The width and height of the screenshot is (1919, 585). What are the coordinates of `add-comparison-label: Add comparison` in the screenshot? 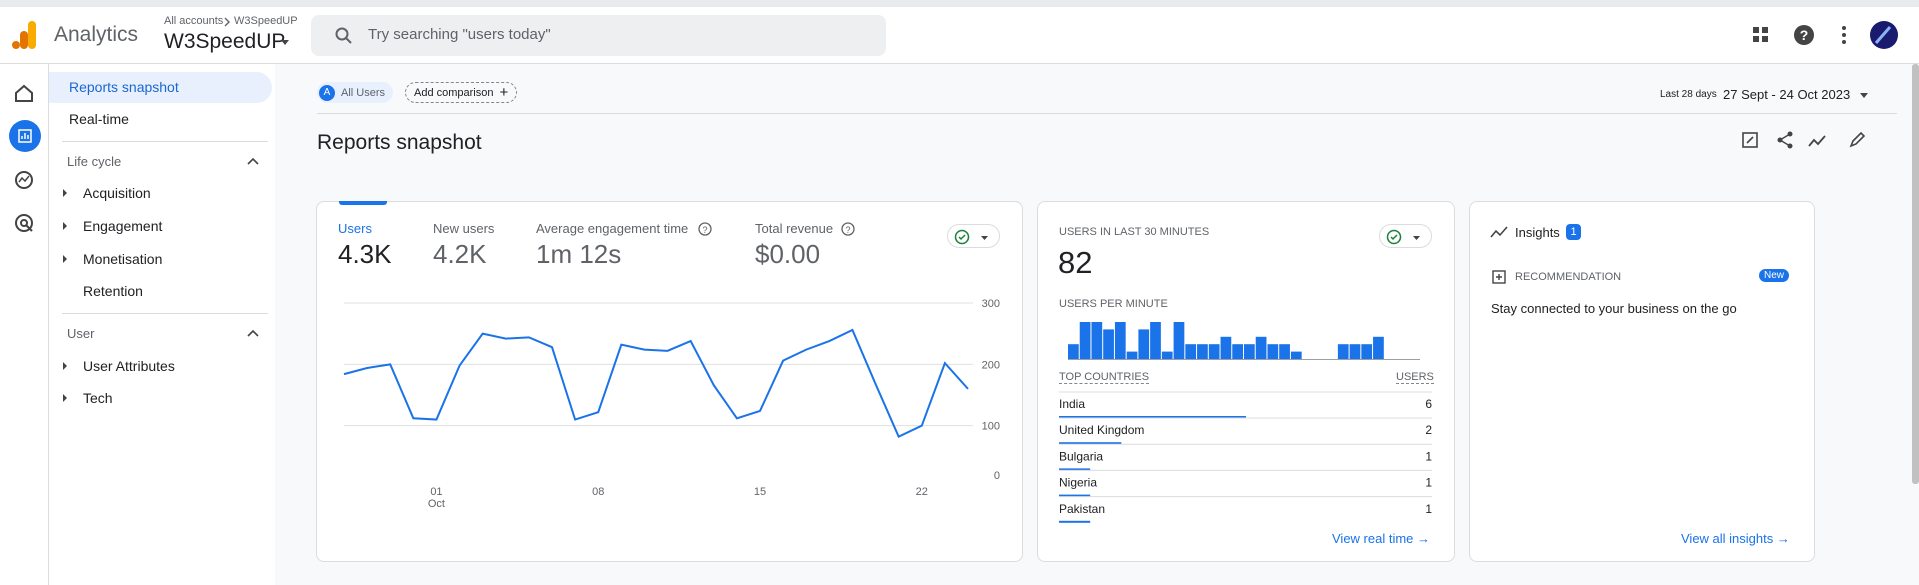 It's located at (454, 92).